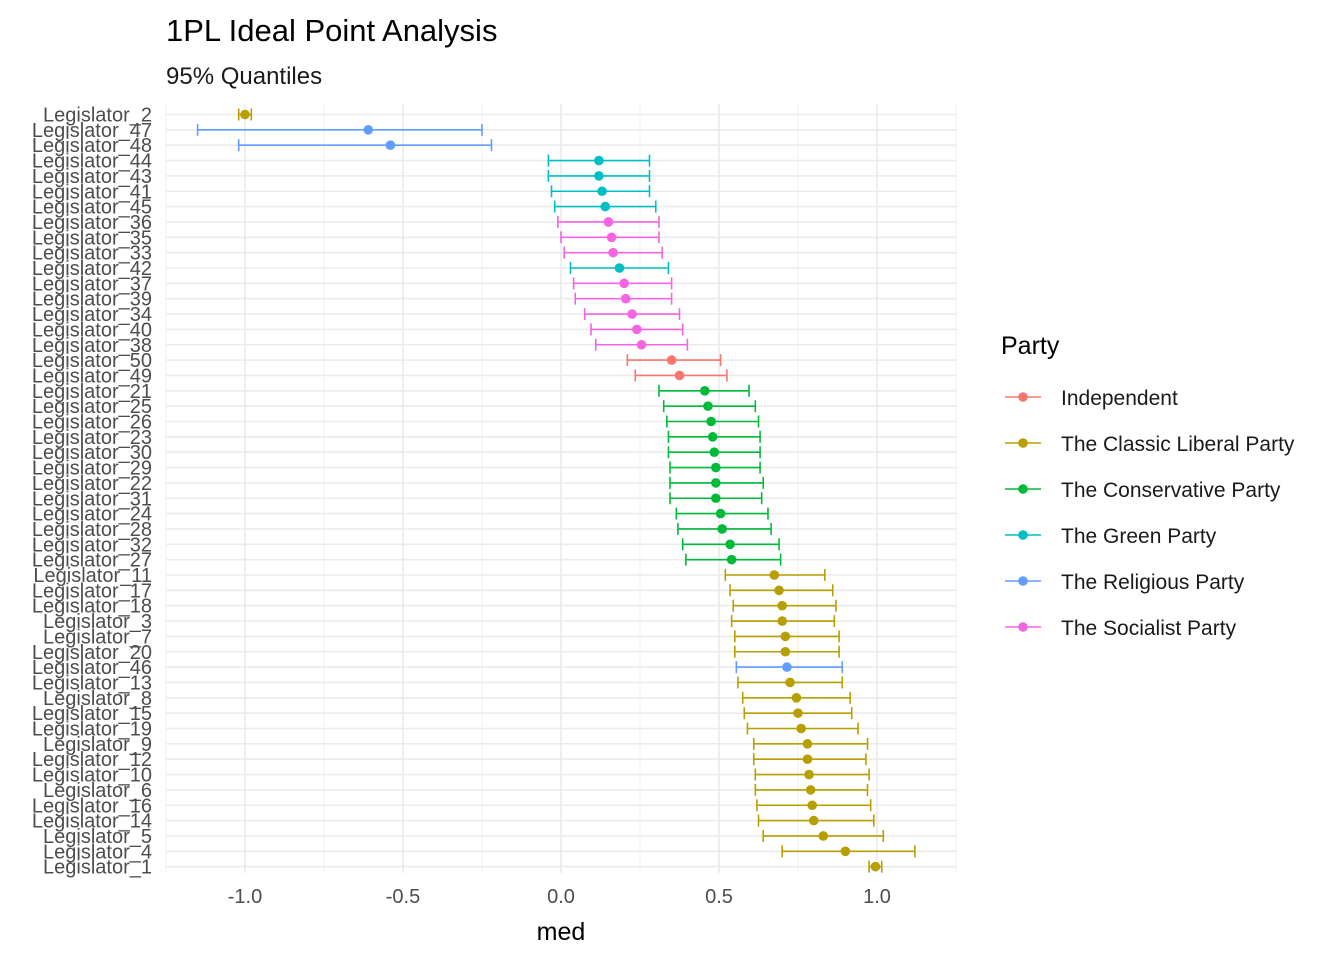 The width and height of the screenshot is (1344, 960). I want to click on y-tick-label: Legislator_47, so click(92, 131).